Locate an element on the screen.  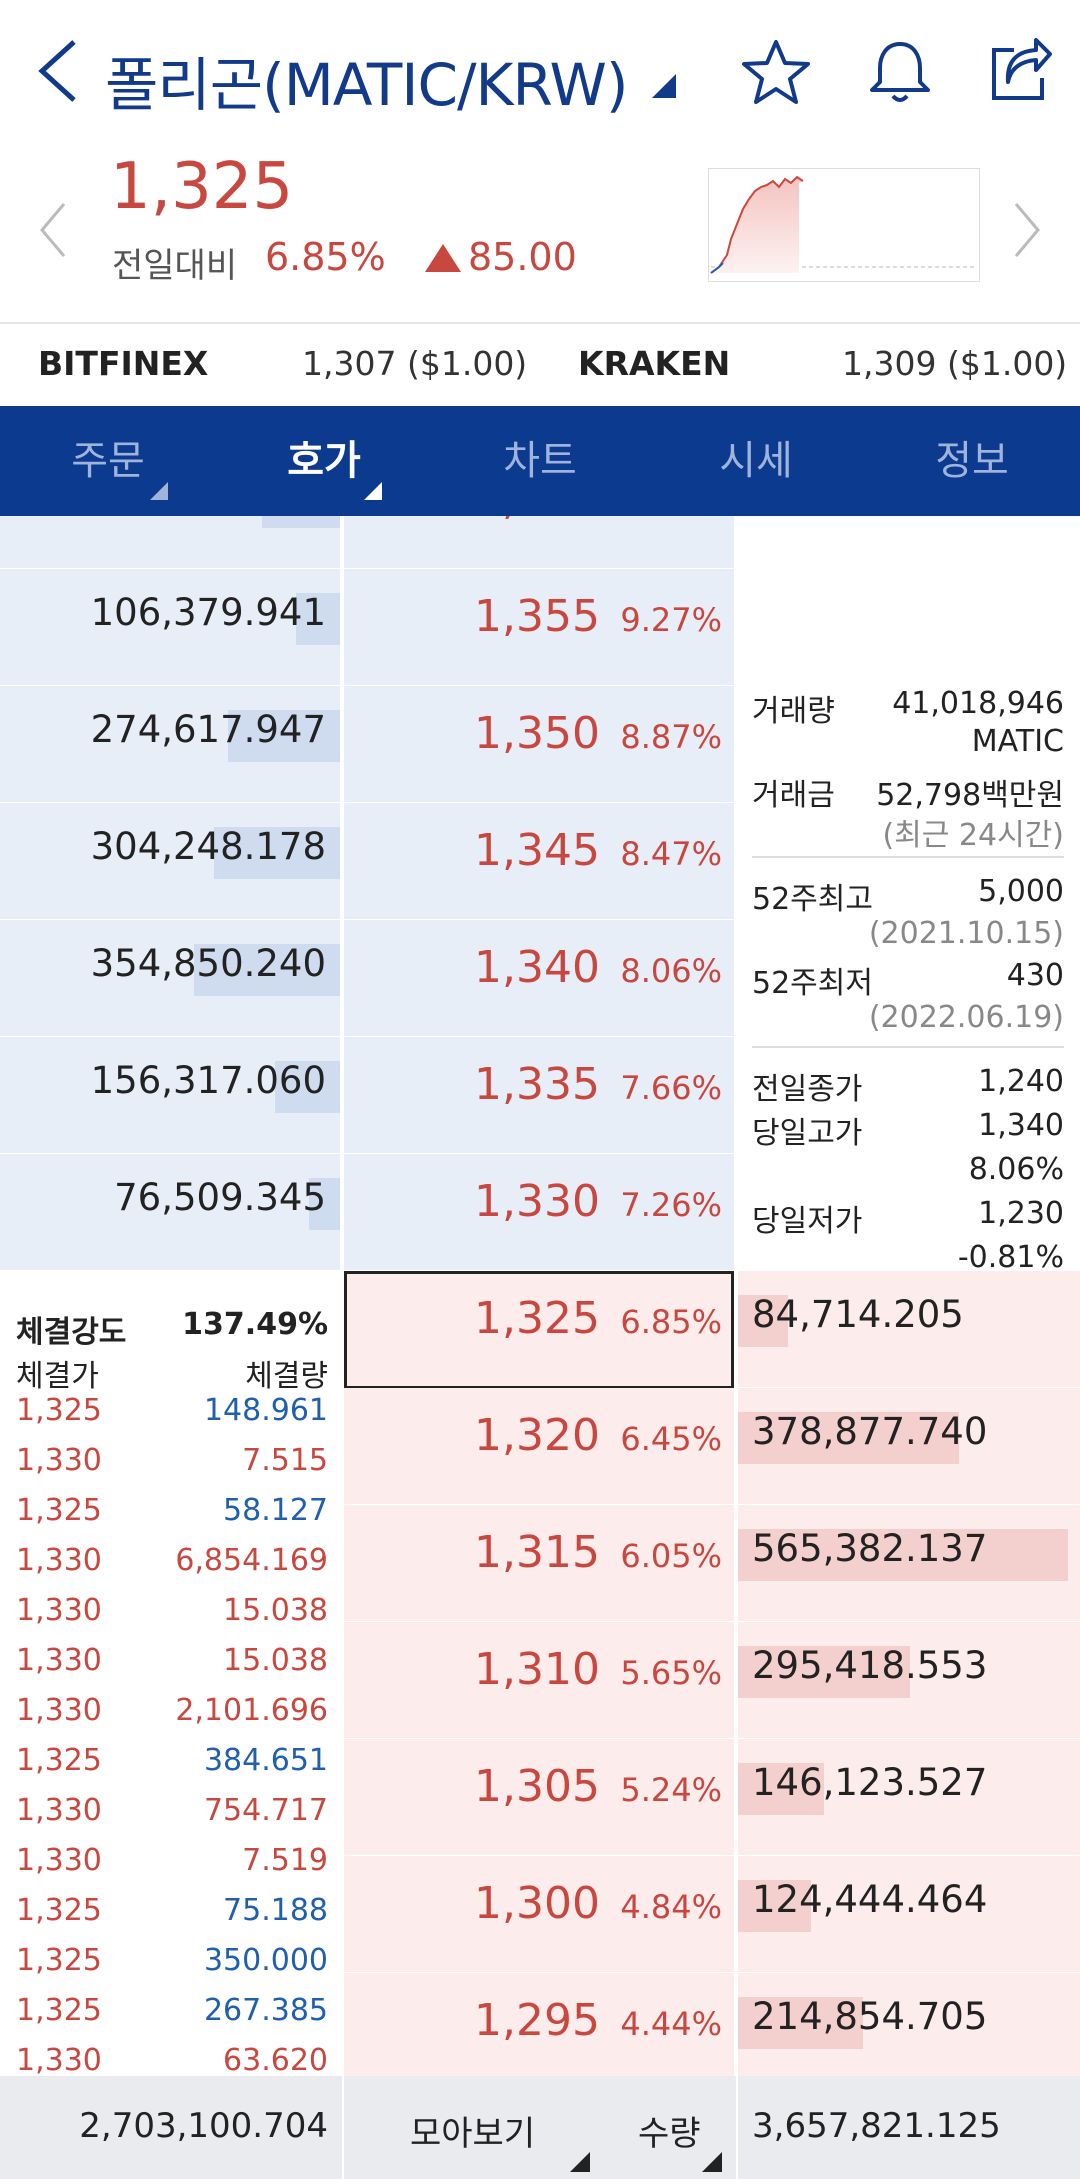
ask-qty-cell: 106,379.941 is located at coordinates (170, 628).